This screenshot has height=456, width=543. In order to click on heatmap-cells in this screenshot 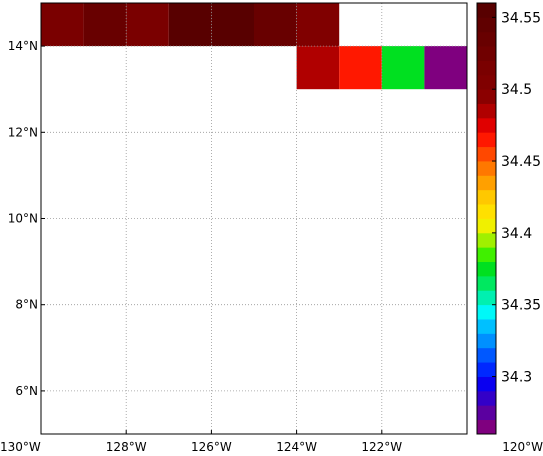, I will do `click(254, 46)`.